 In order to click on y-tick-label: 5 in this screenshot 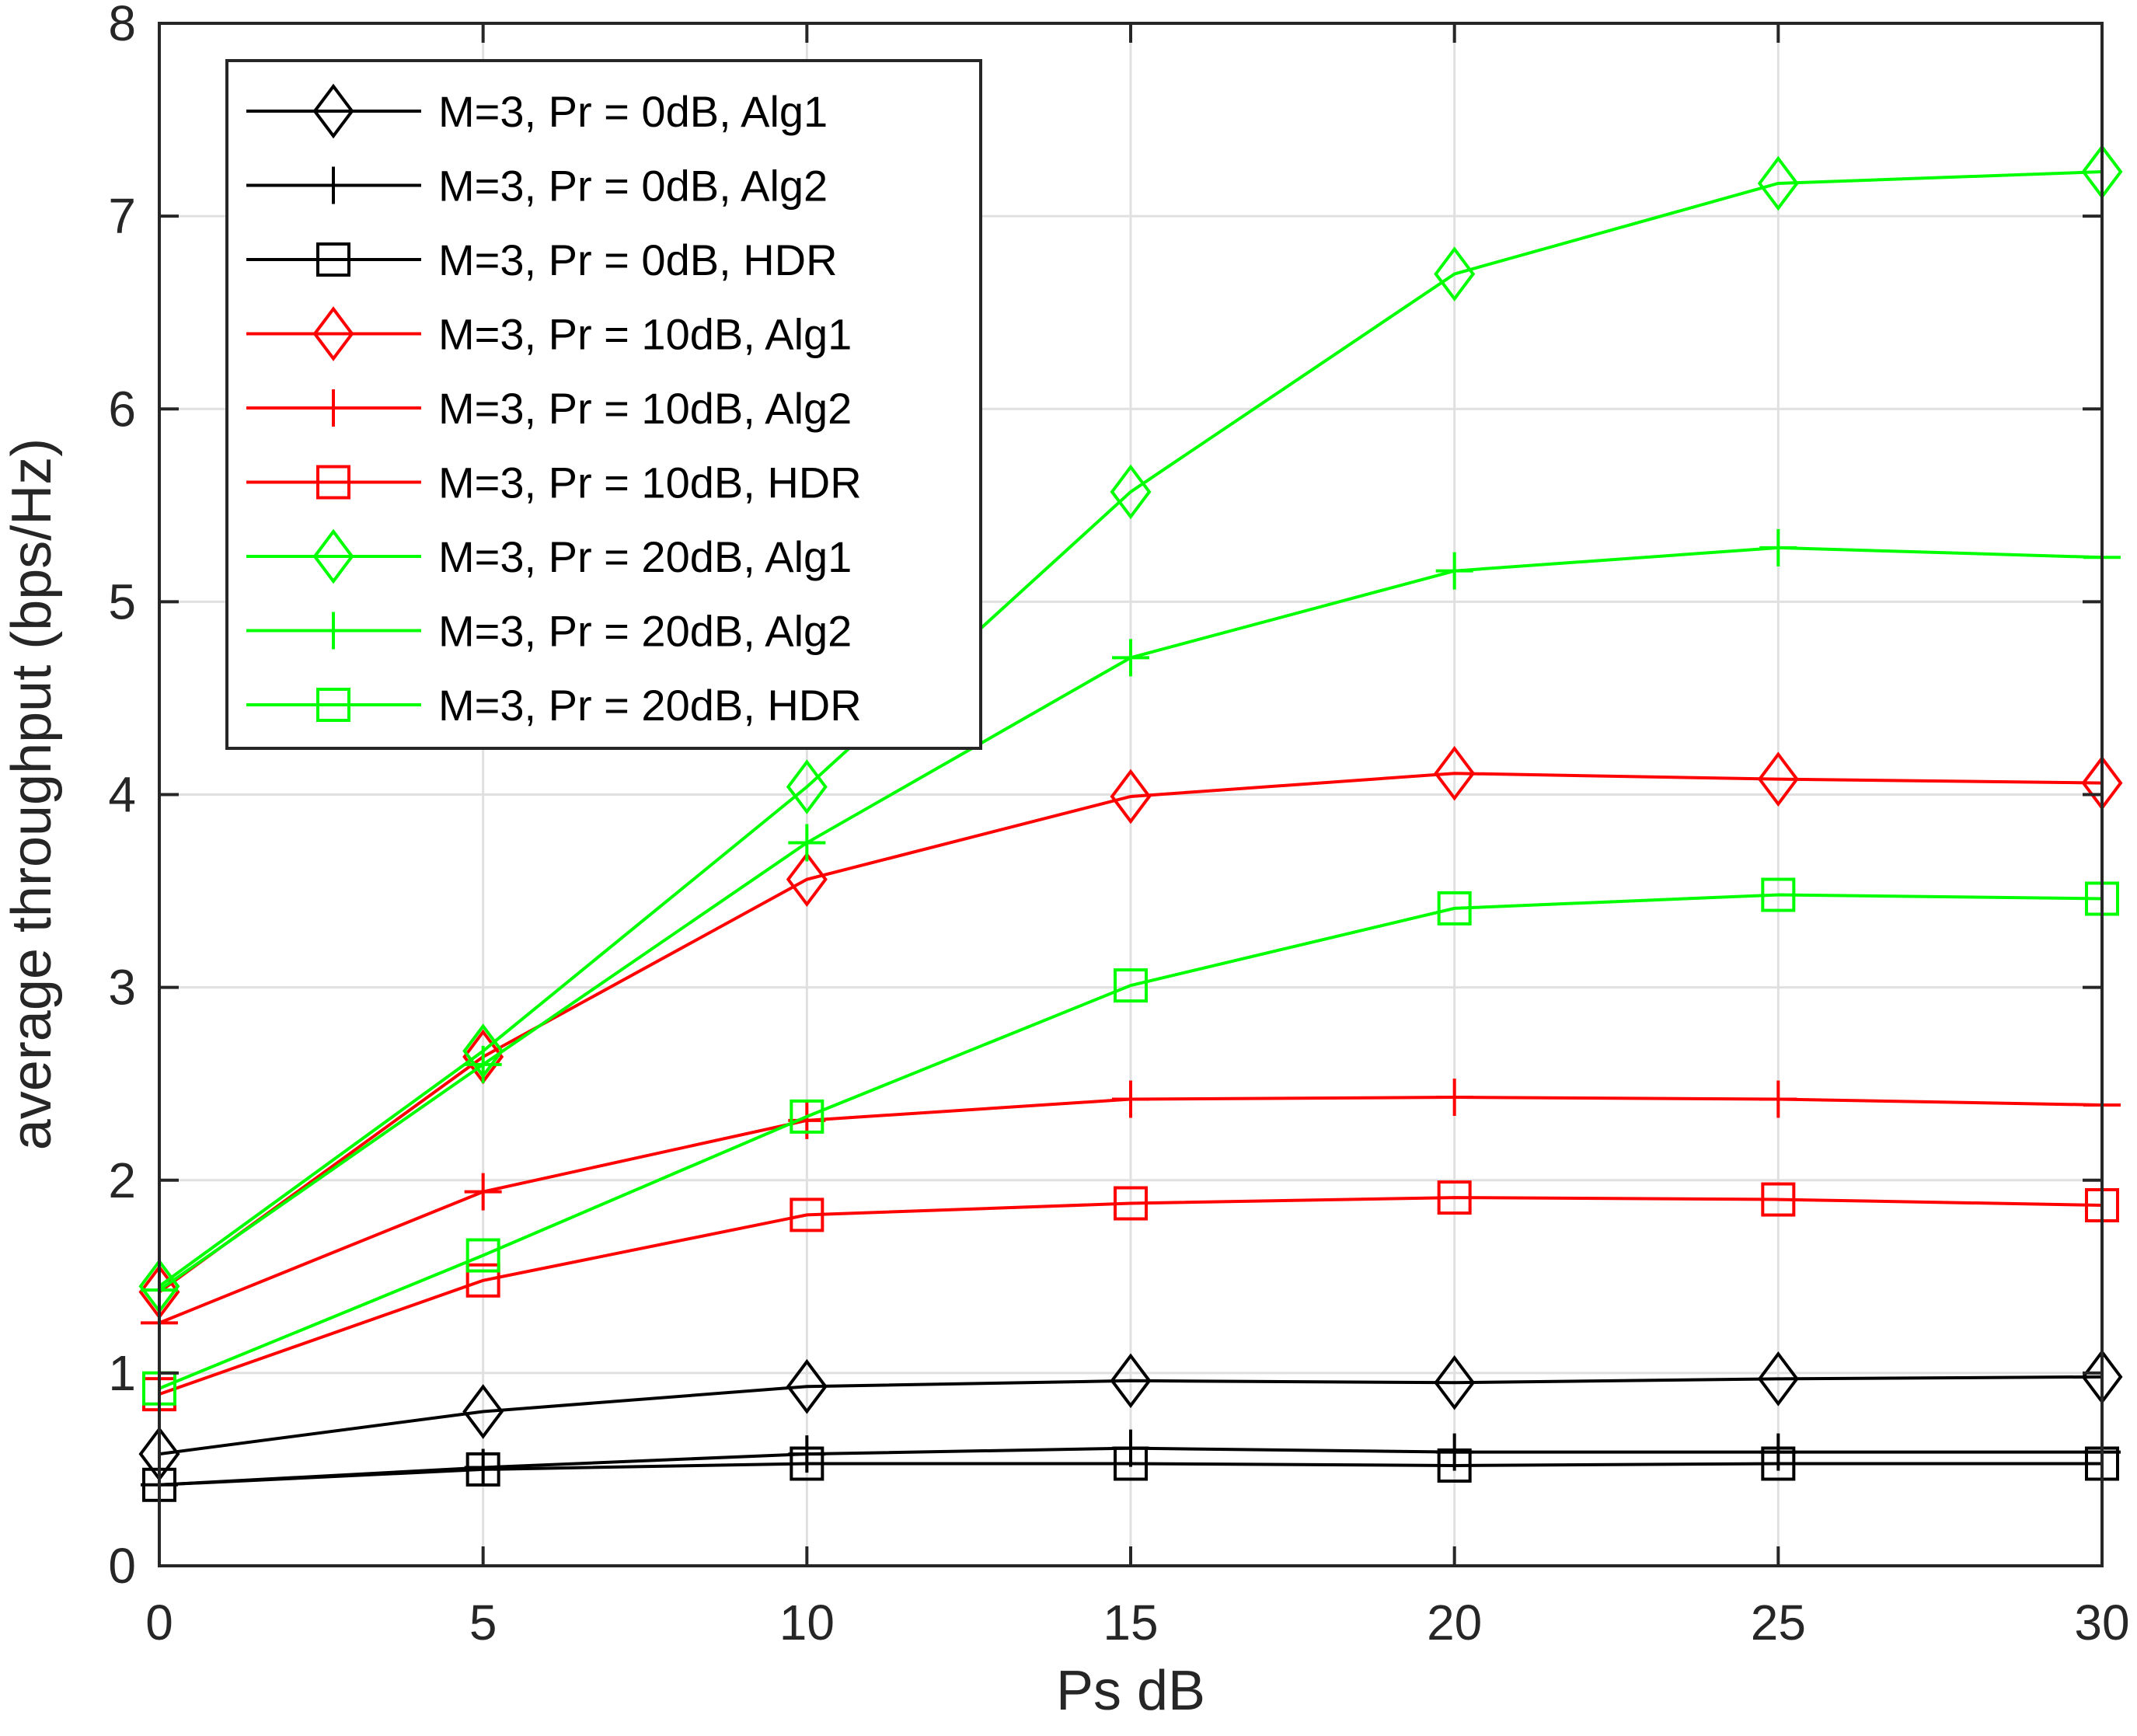, I will do `click(122, 601)`.